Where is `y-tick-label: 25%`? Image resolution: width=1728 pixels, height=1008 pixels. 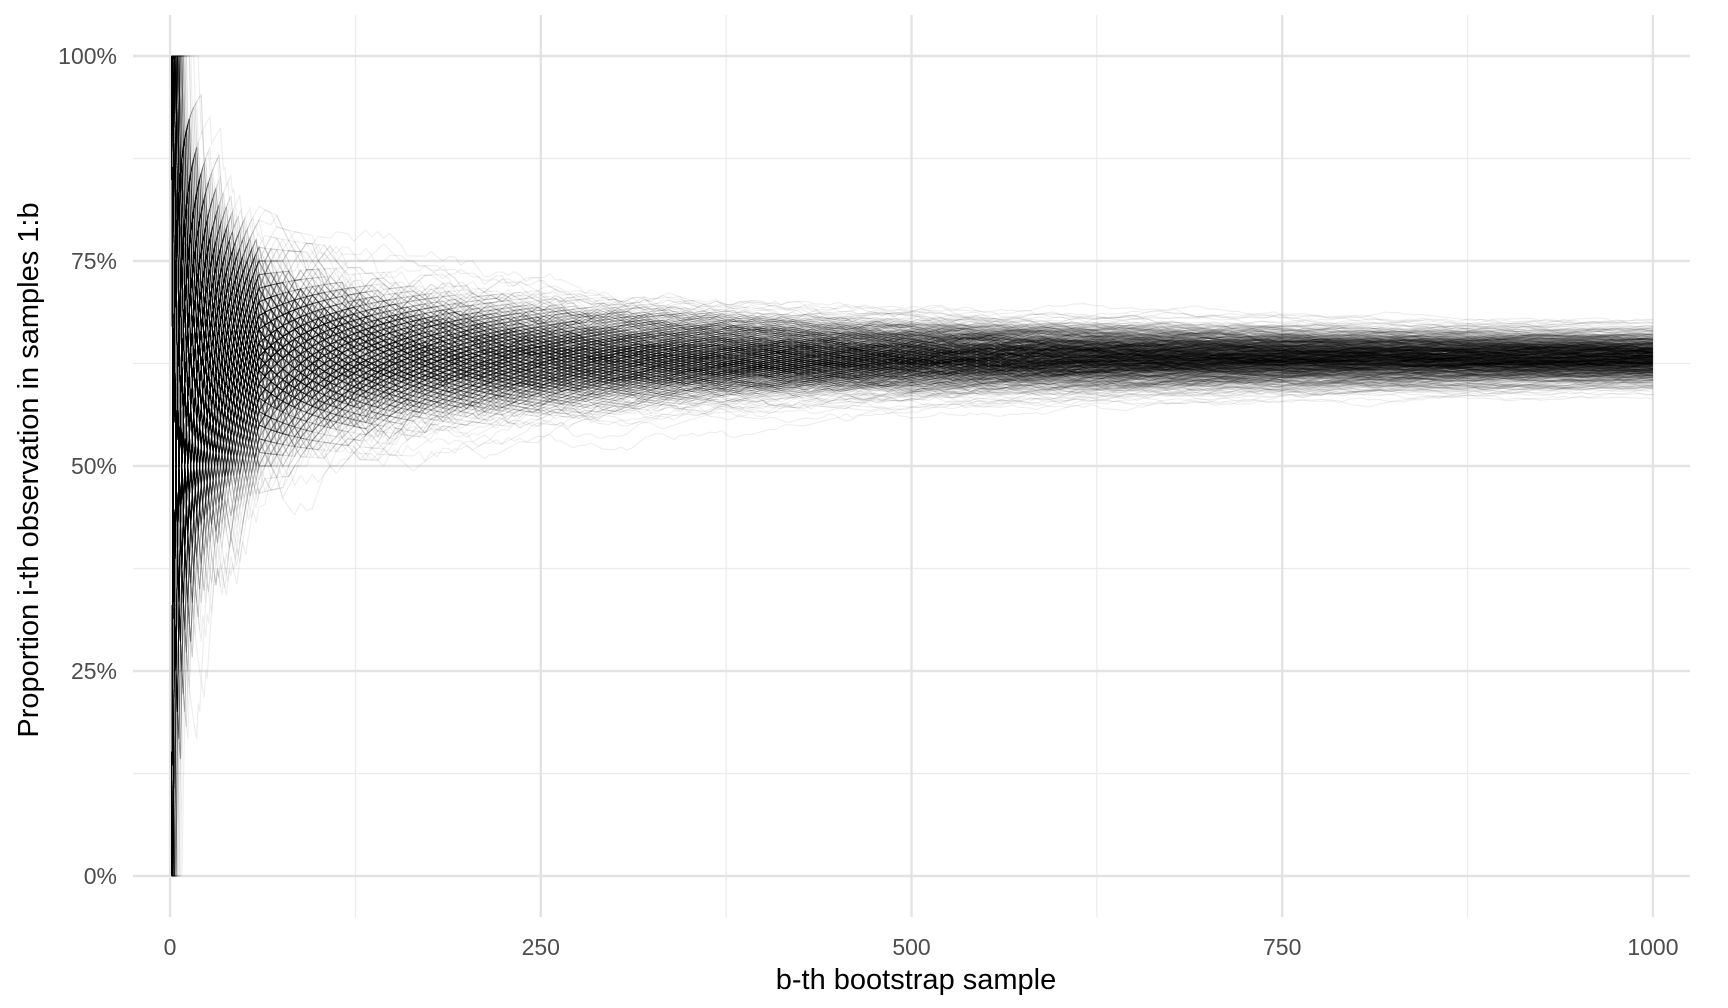 y-tick-label: 25% is located at coordinates (94, 671).